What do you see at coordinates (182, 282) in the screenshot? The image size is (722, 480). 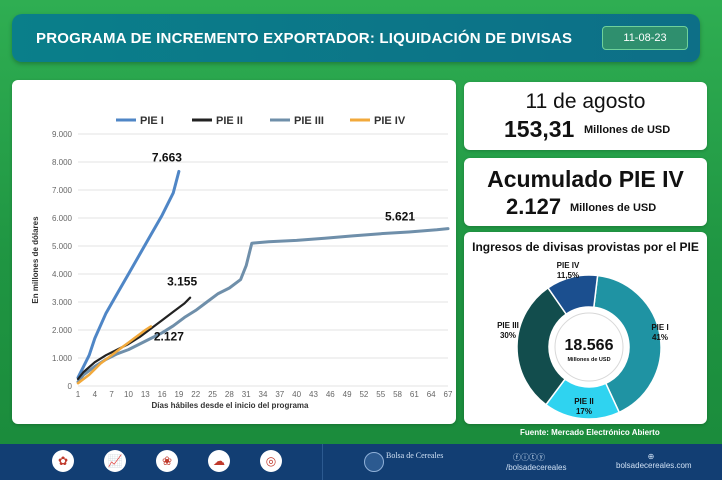 I see `data-label: 3.155` at bounding box center [182, 282].